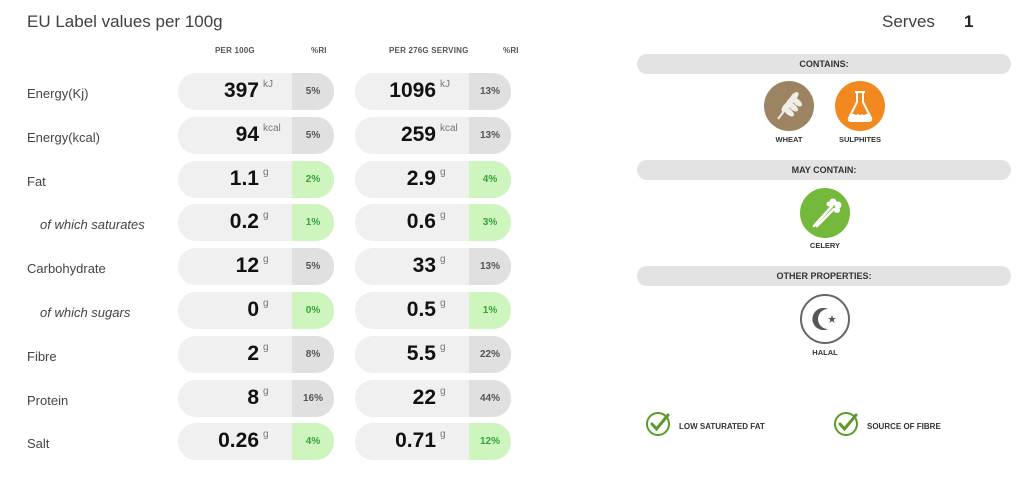  I want to click on nutrient-value: 8, so click(253, 397).